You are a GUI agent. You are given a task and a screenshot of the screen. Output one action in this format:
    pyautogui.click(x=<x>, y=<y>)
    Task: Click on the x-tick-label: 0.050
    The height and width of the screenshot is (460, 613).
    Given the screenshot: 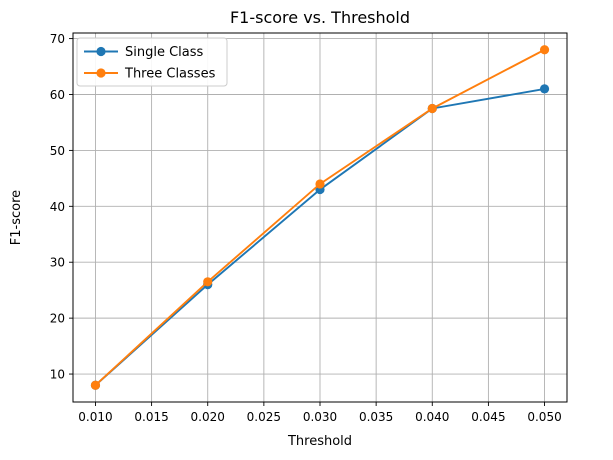 What is the action you would take?
    pyautogui.click(x=544, y=417)
    